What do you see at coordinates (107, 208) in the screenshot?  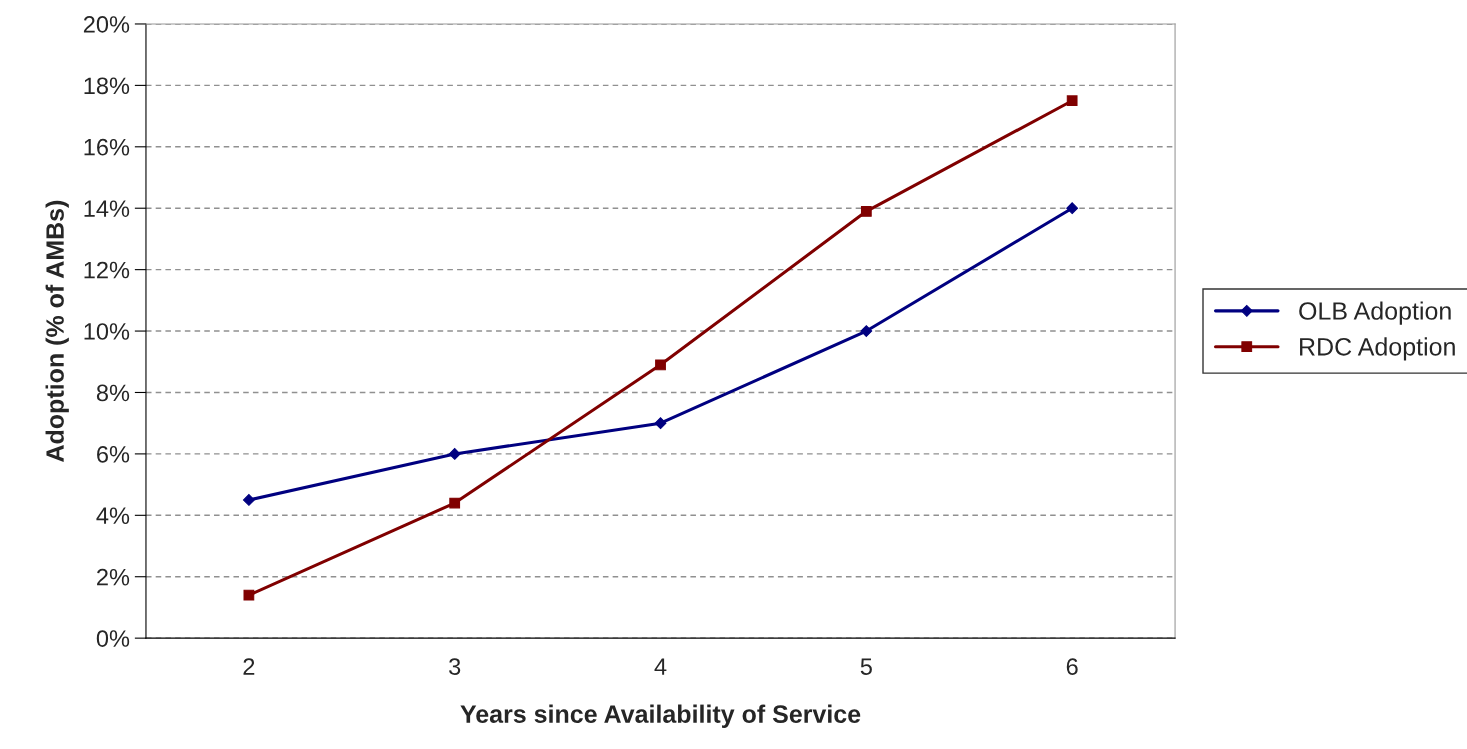 I see `y-tick-label: 14%` at bounding box center [107, 208].